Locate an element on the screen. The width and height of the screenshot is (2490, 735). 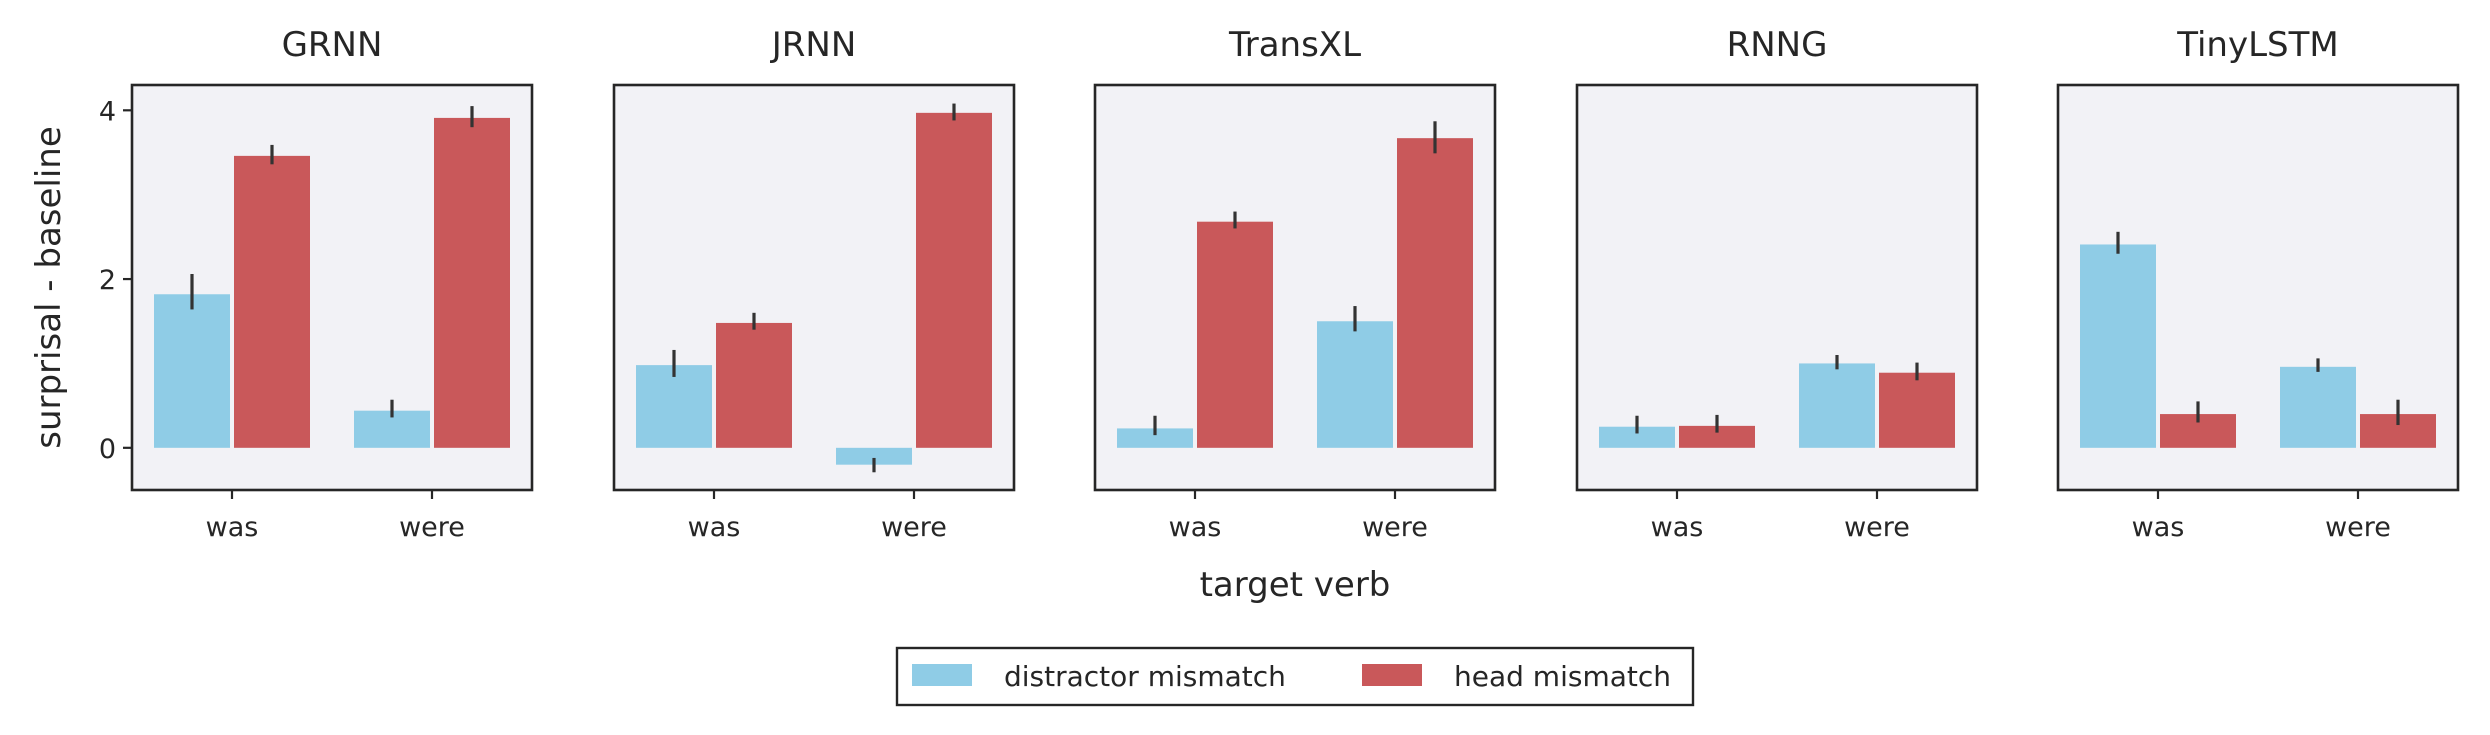
legend-frame is located at coordinates (1295, 676).